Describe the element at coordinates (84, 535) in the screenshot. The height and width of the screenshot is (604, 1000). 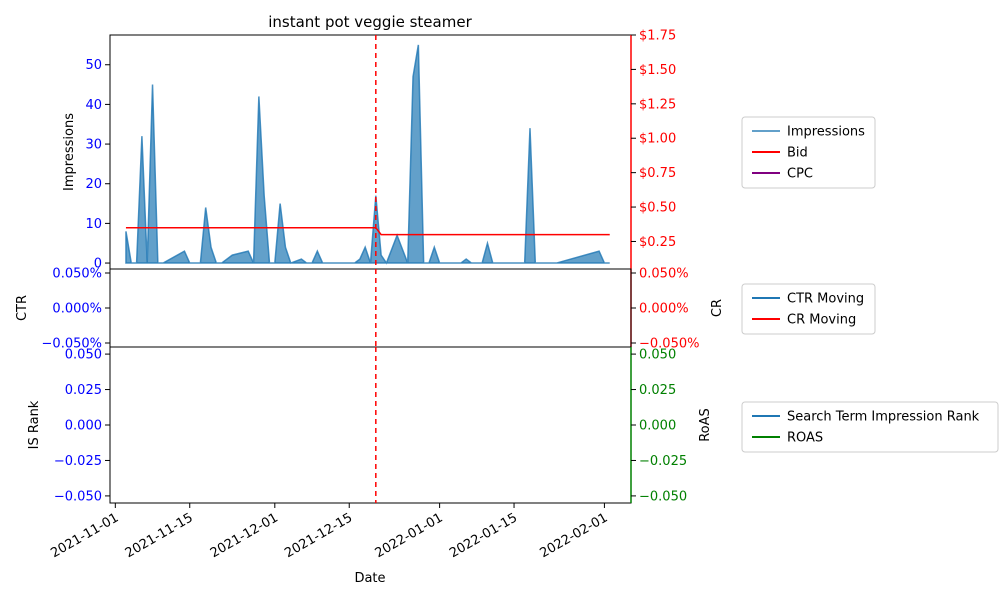
I see `x-tick-label: 2021-11-01` at that location.